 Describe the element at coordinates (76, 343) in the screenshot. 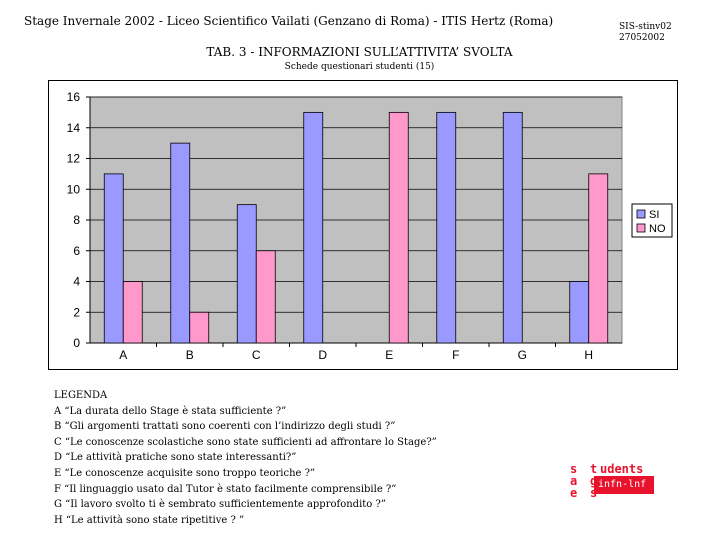

I see `y-tick-label: 0` at that location.